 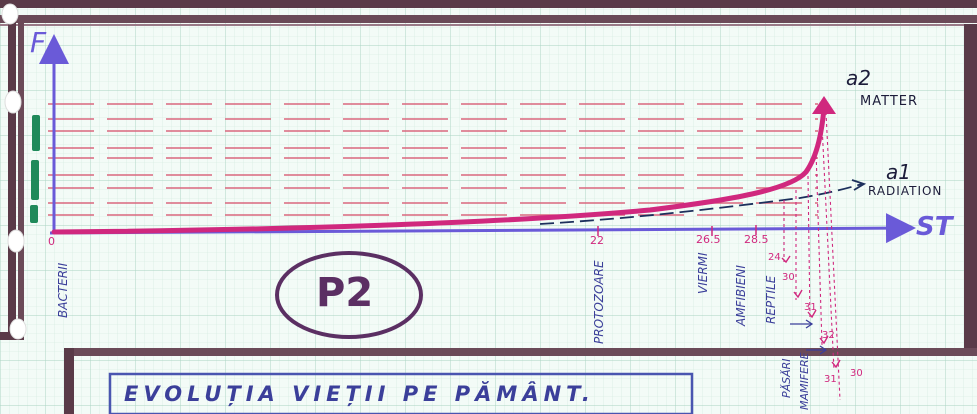 I want to click on stage-label-birds: PĂSĂRI, so click(x=786, y=378).